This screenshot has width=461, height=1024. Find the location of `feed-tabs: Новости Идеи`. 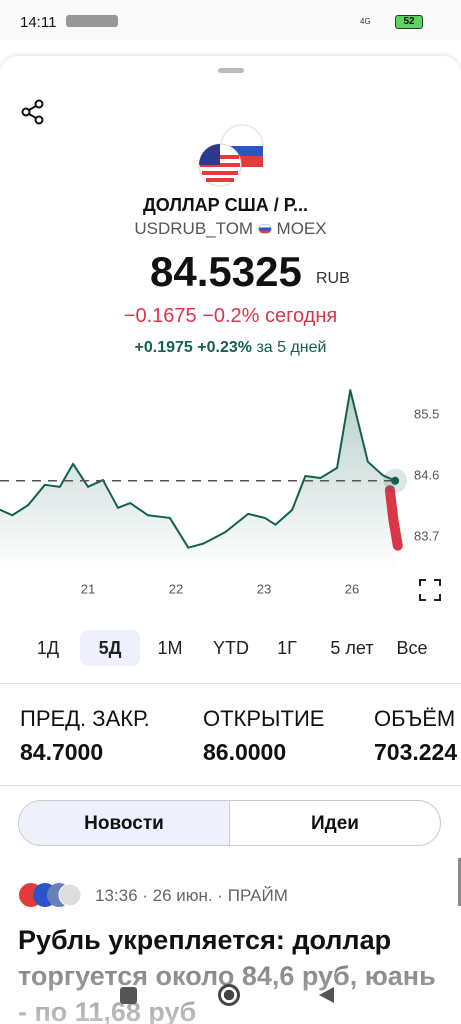

feed-tabs: Новости Идеи is located at coordinates (229, 823).